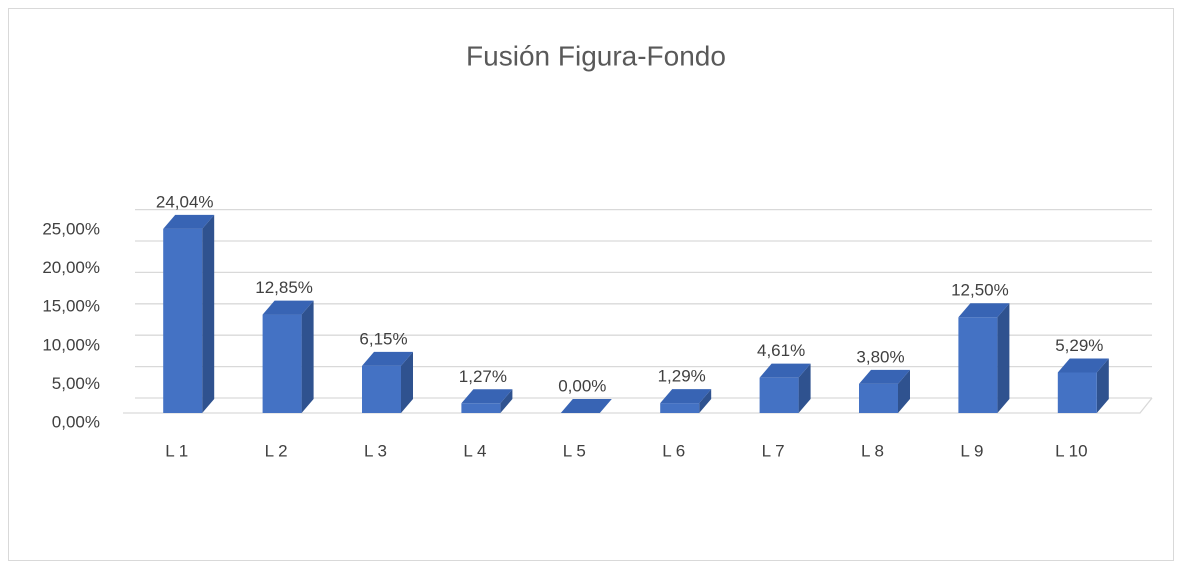 The image size is (1182, 569). What do you see at coordinates (596, 55) in the screenshot?
I see `chart-title: Fusión Figura-Fondo` at bounding box center [596, 55].